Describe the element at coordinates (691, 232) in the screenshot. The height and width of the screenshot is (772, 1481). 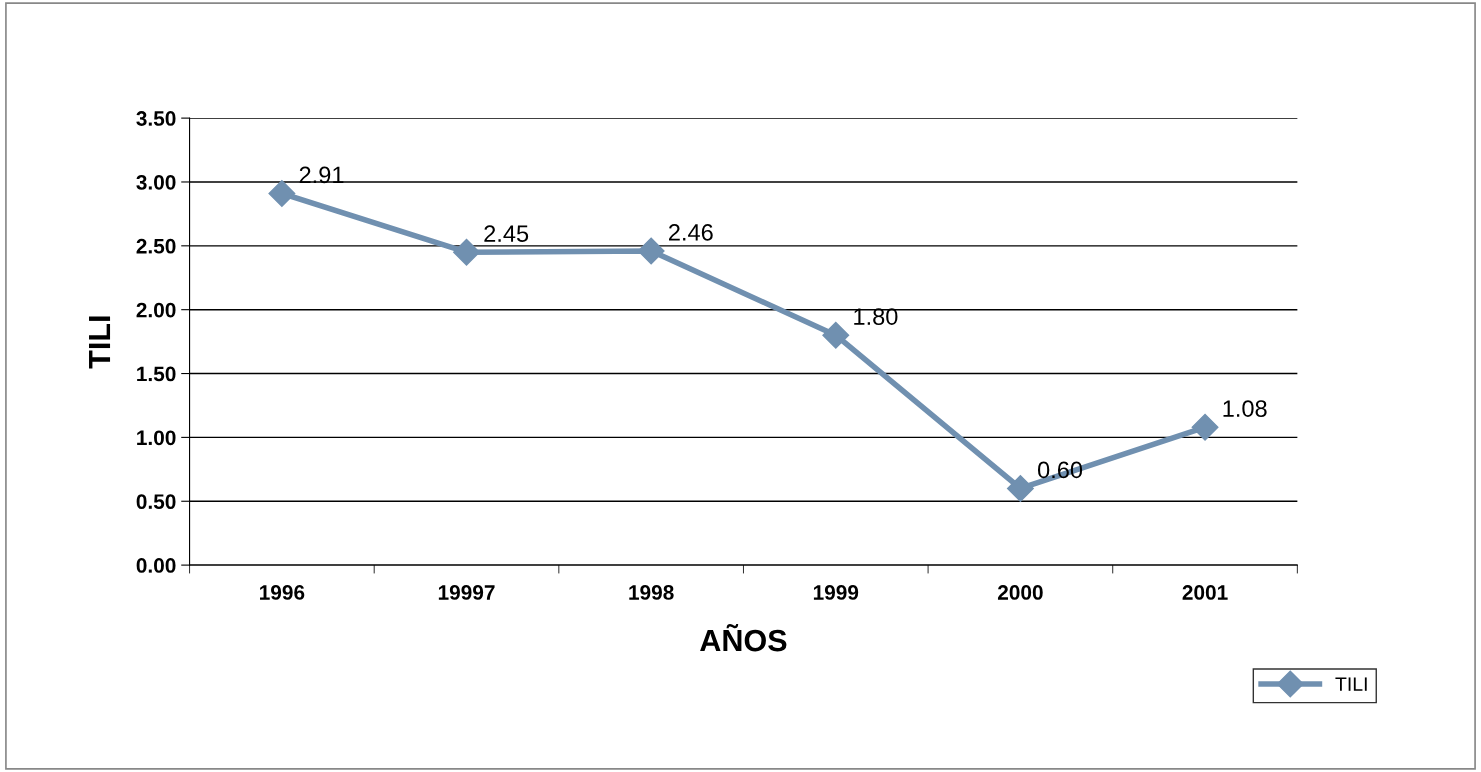
I see `data-label: 2.46` at that location.